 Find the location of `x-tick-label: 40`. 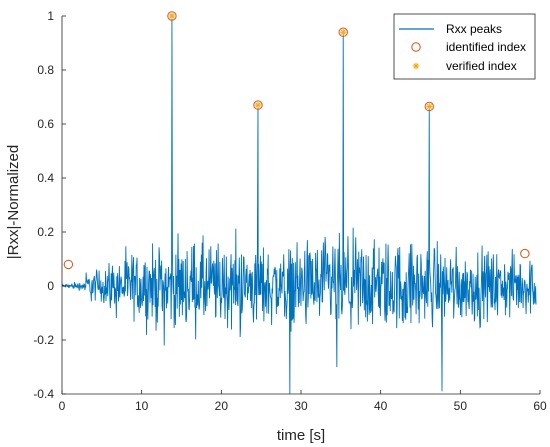

x-tick-label: 40 is located at coordinates (381, 406).